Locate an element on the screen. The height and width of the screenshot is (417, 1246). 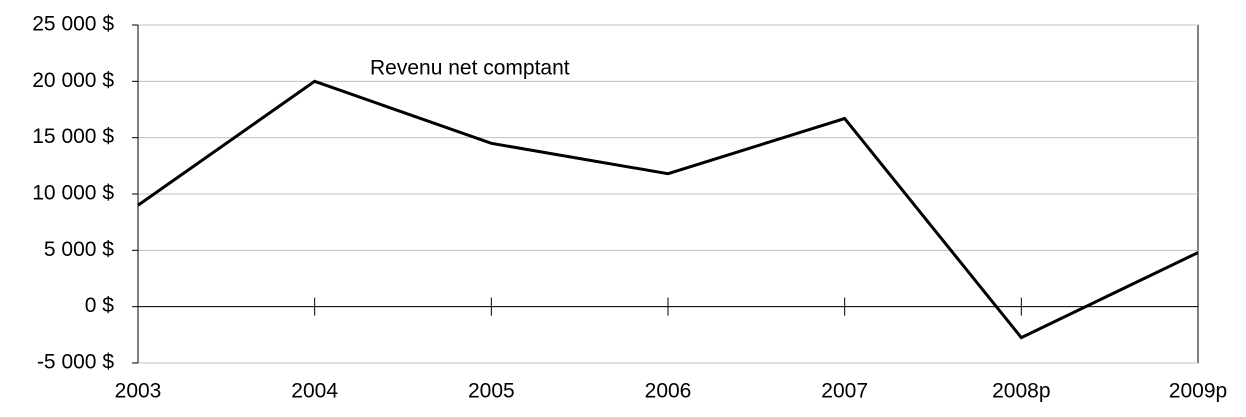
y-tick-label: 20 000 $ is located at coordinates (73, 80).